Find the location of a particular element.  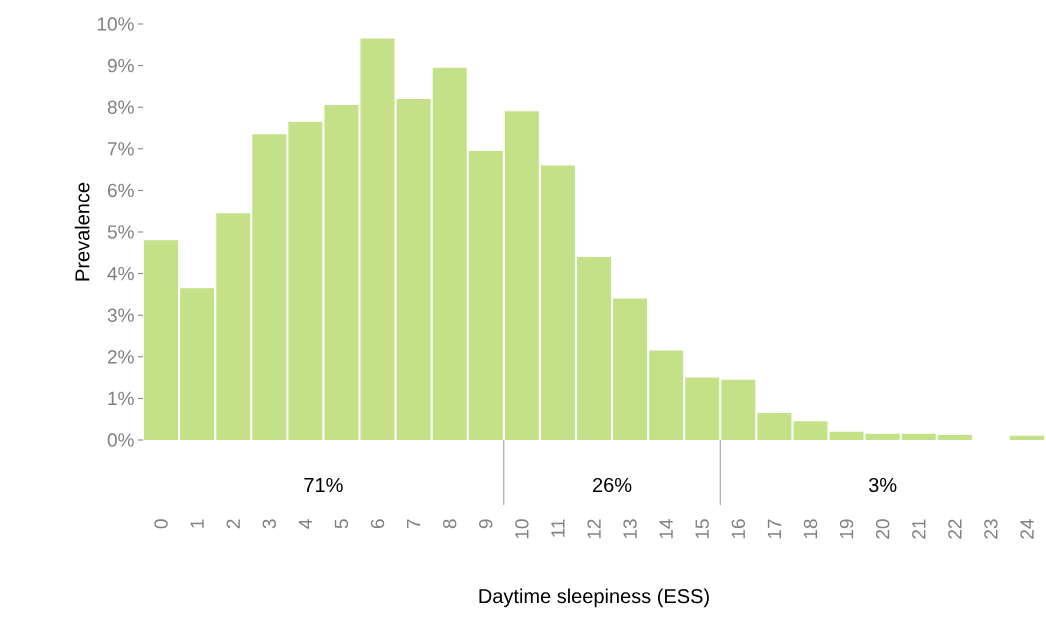

y-tick-label: 3% is located at coordinates (120, 315).